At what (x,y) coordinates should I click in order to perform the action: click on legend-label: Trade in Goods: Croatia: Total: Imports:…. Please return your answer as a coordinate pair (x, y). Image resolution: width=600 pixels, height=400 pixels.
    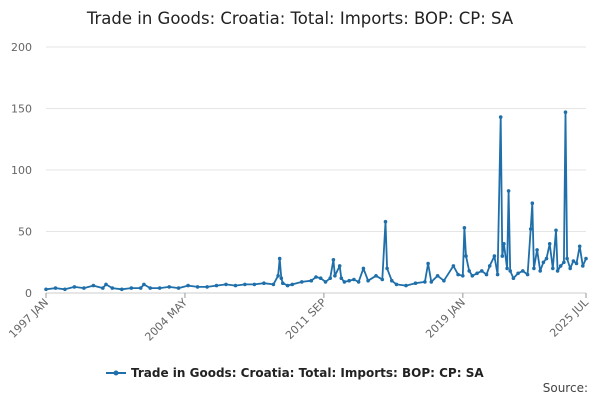
    Looking at the image, I should click on (307, 373).